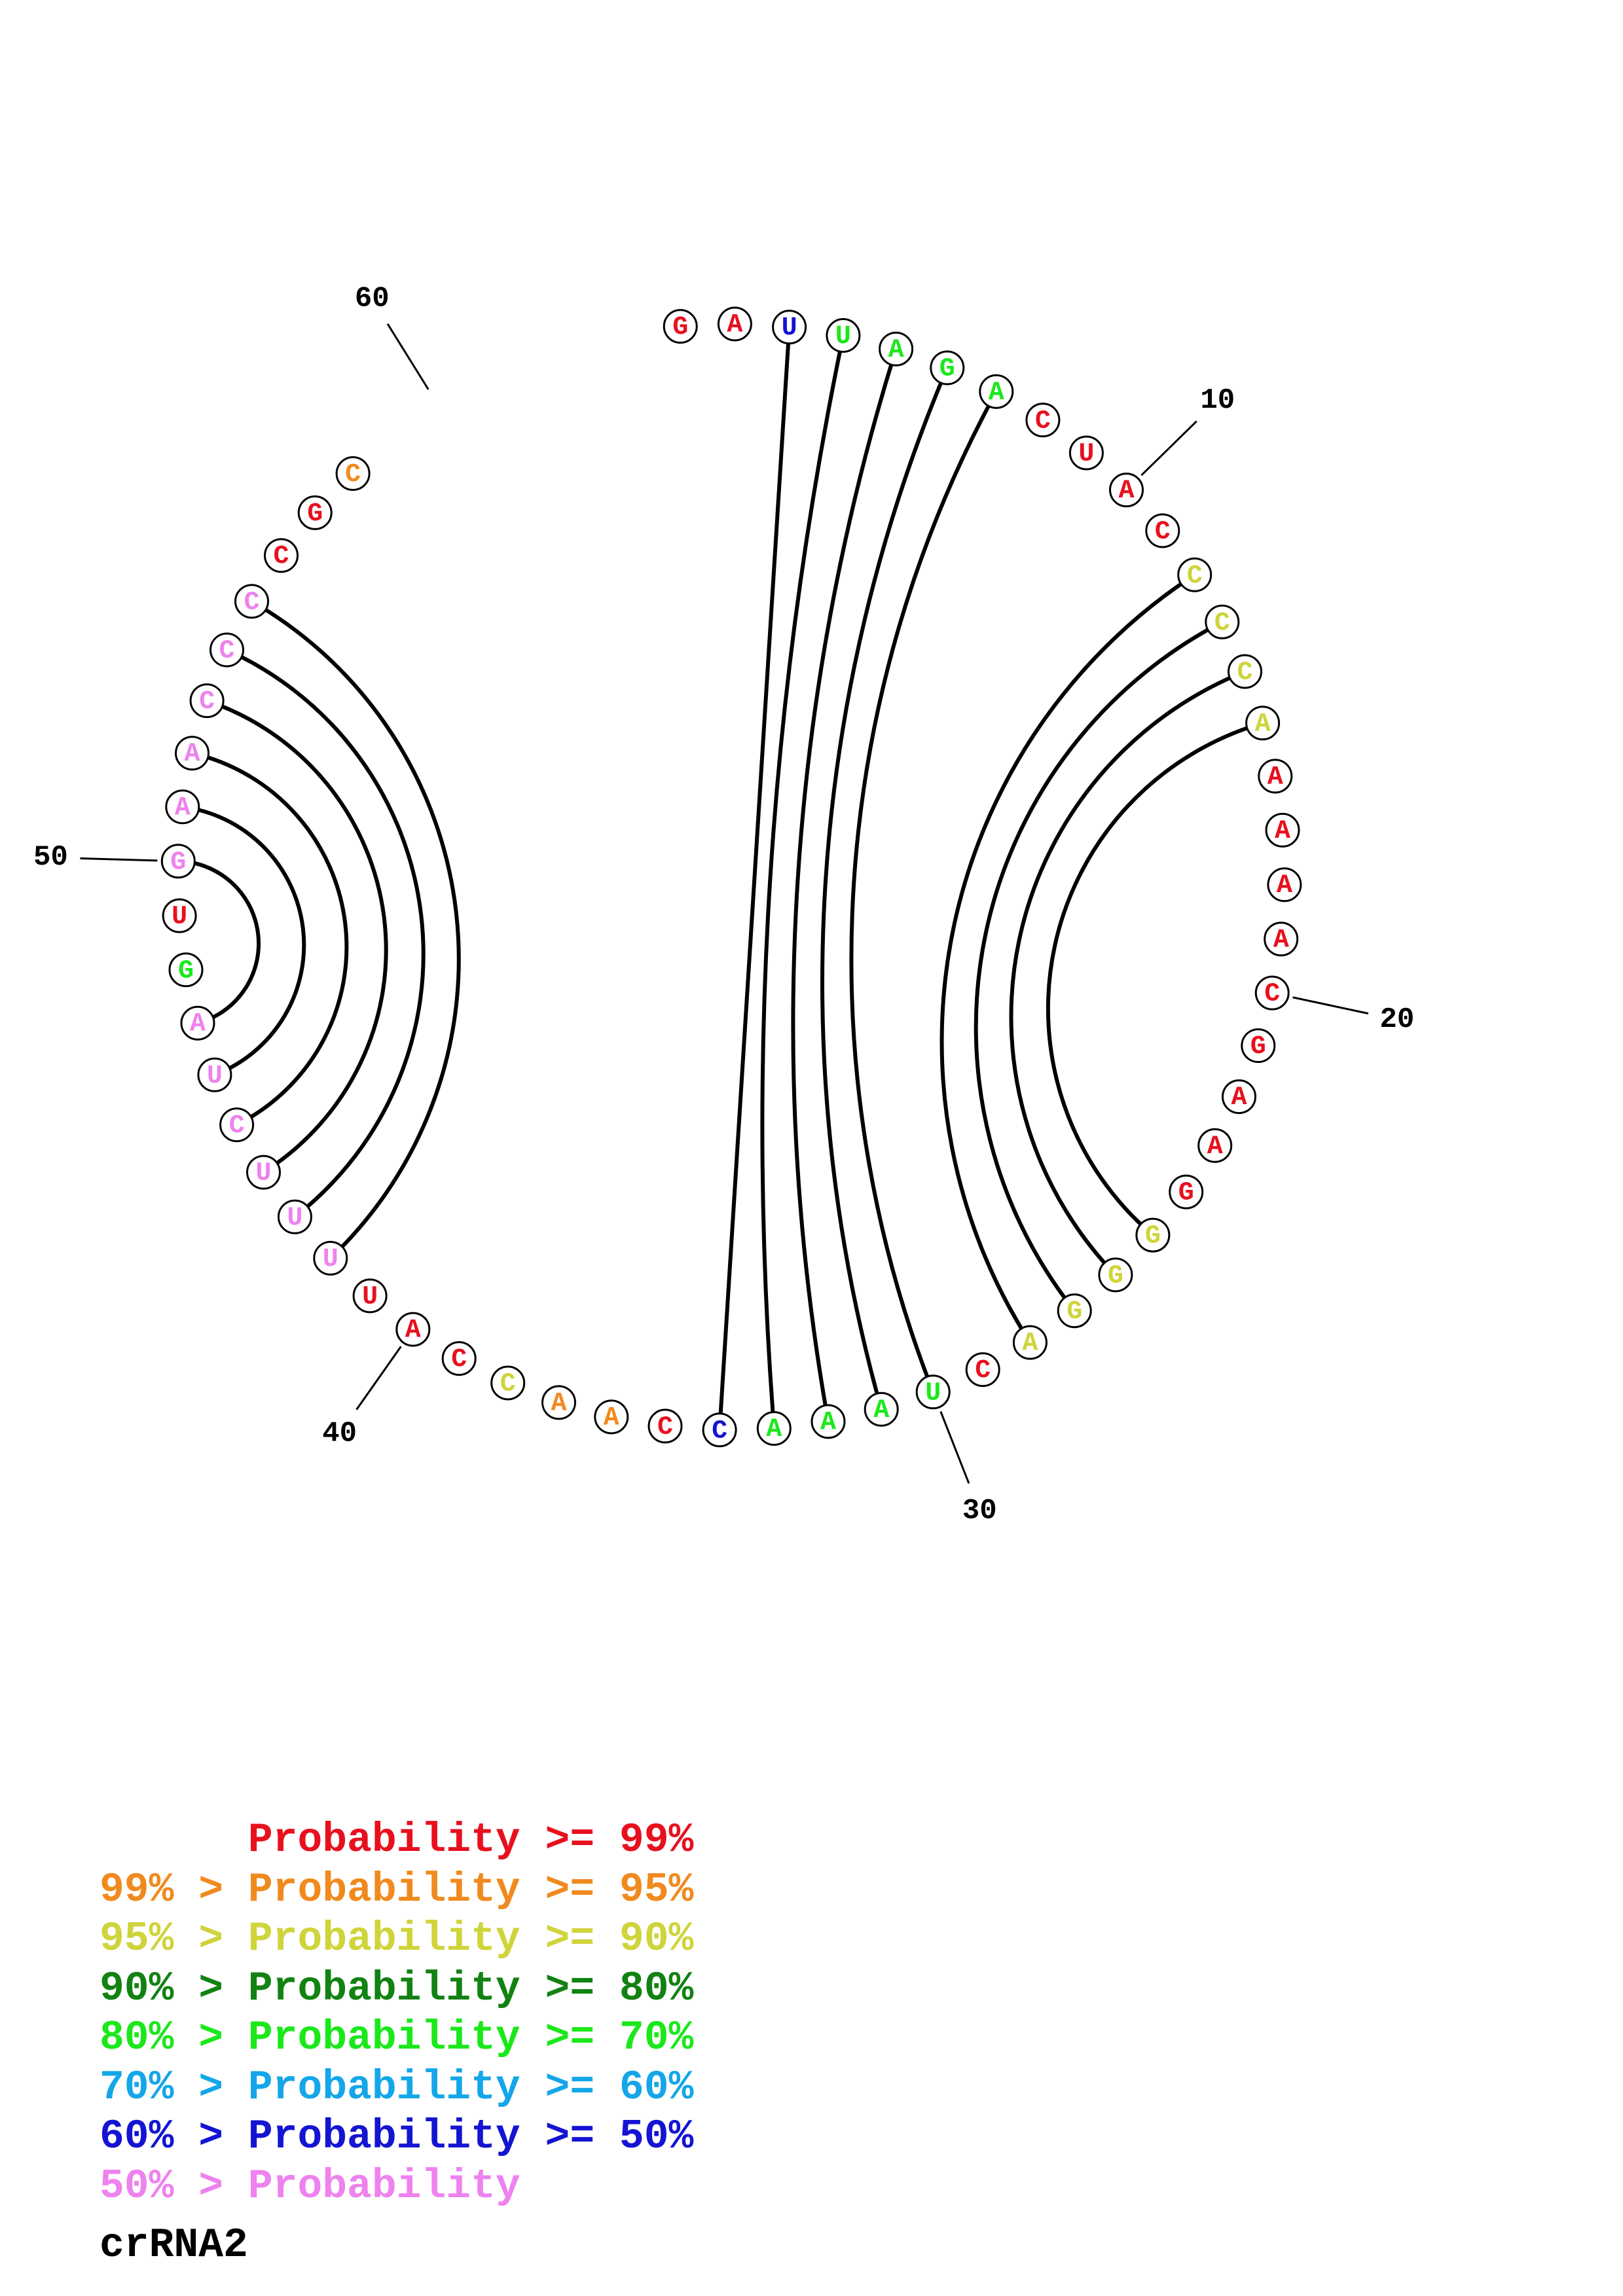  What do you see at coordinates (397, 1889) in the screenshot?
I see `legend-row: 99% > Probability >= 95%` at bounding box center [397, 1889].